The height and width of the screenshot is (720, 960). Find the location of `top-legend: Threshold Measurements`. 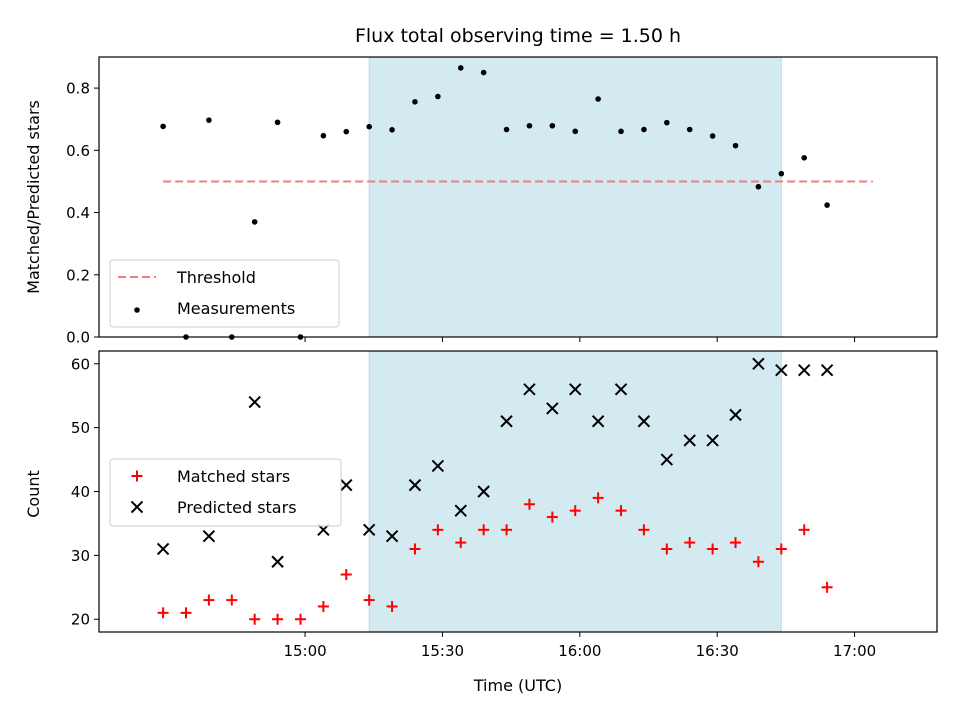

top-legend: Threshold Measurements is located at coordinates (224, 293).